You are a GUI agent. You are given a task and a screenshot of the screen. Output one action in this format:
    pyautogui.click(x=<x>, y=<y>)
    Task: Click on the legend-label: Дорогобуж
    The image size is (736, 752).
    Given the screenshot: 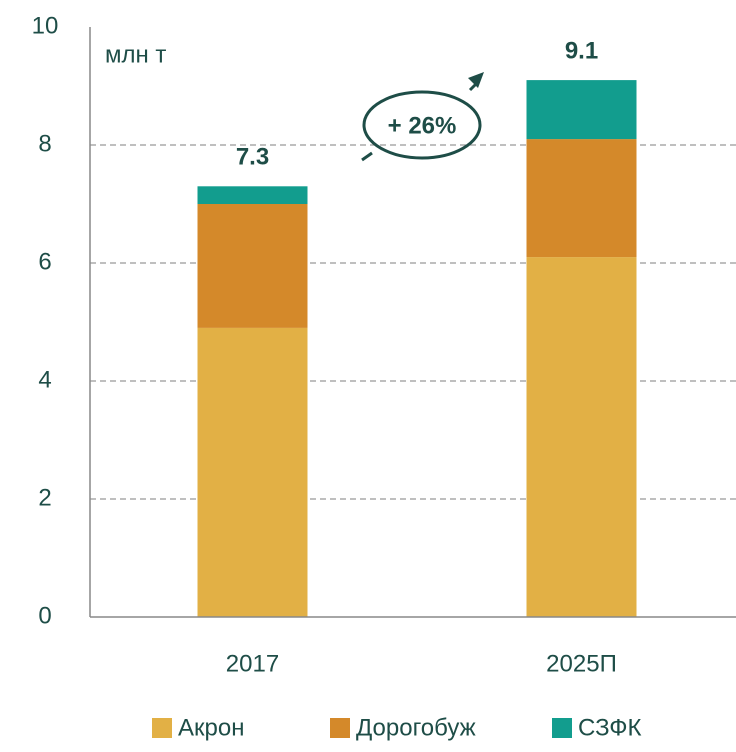 What is the action you would take?
    pyautogui.click(x=416, y=727)
    